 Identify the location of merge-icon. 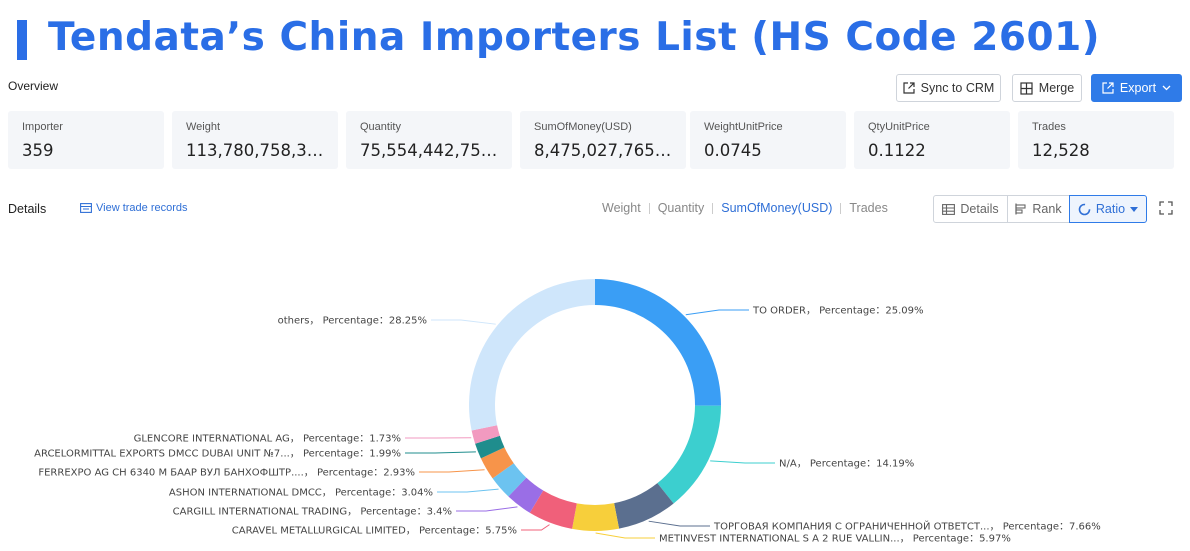
(1026, 88).